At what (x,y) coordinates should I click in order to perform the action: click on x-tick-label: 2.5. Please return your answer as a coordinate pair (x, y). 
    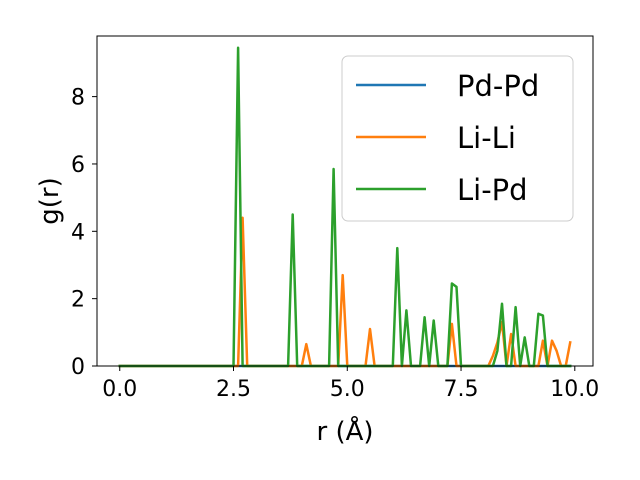
    Looking at the image, I should click on (233, 389).